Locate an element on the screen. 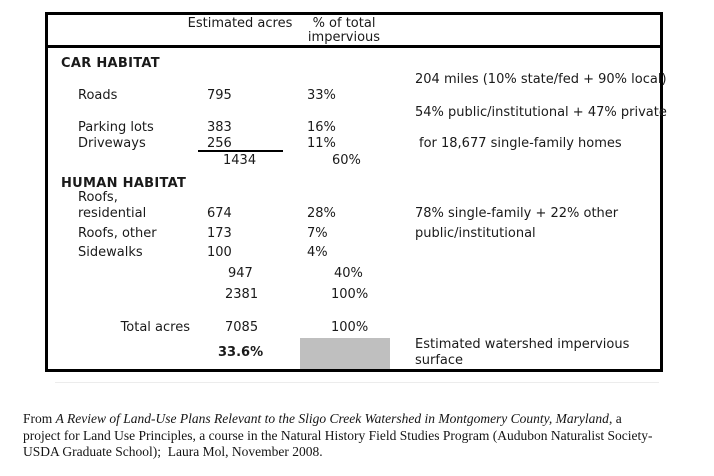 The width and height of the screenshot is (714, 476). human-subtotal-pct: 40% is located at coordinates (348, 273).